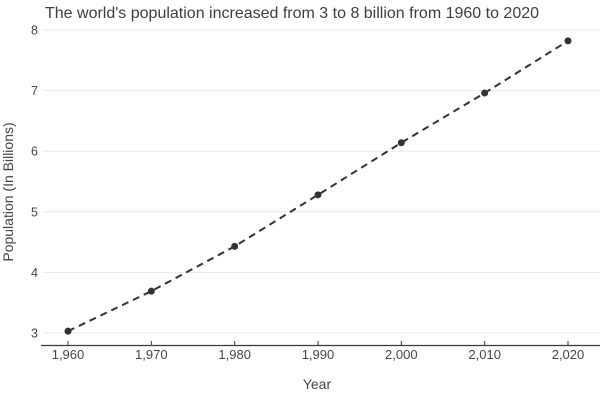 This screenshot has height=400, width=600. I want to click on x-tick-label: 2,020, so click(568, 354).